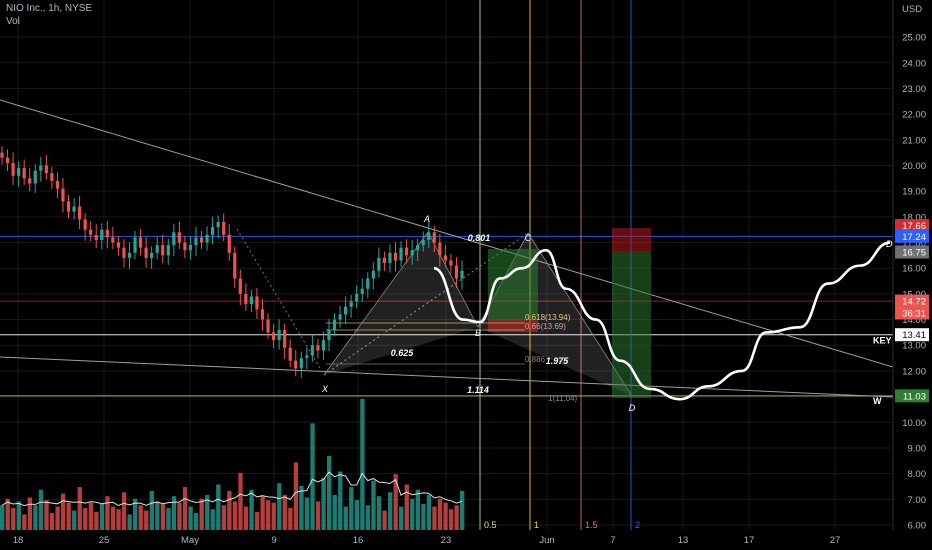 This screenshot has height=550, width=932. I want to click on retracement-label: 0.66(13.69), so click(545, 326).